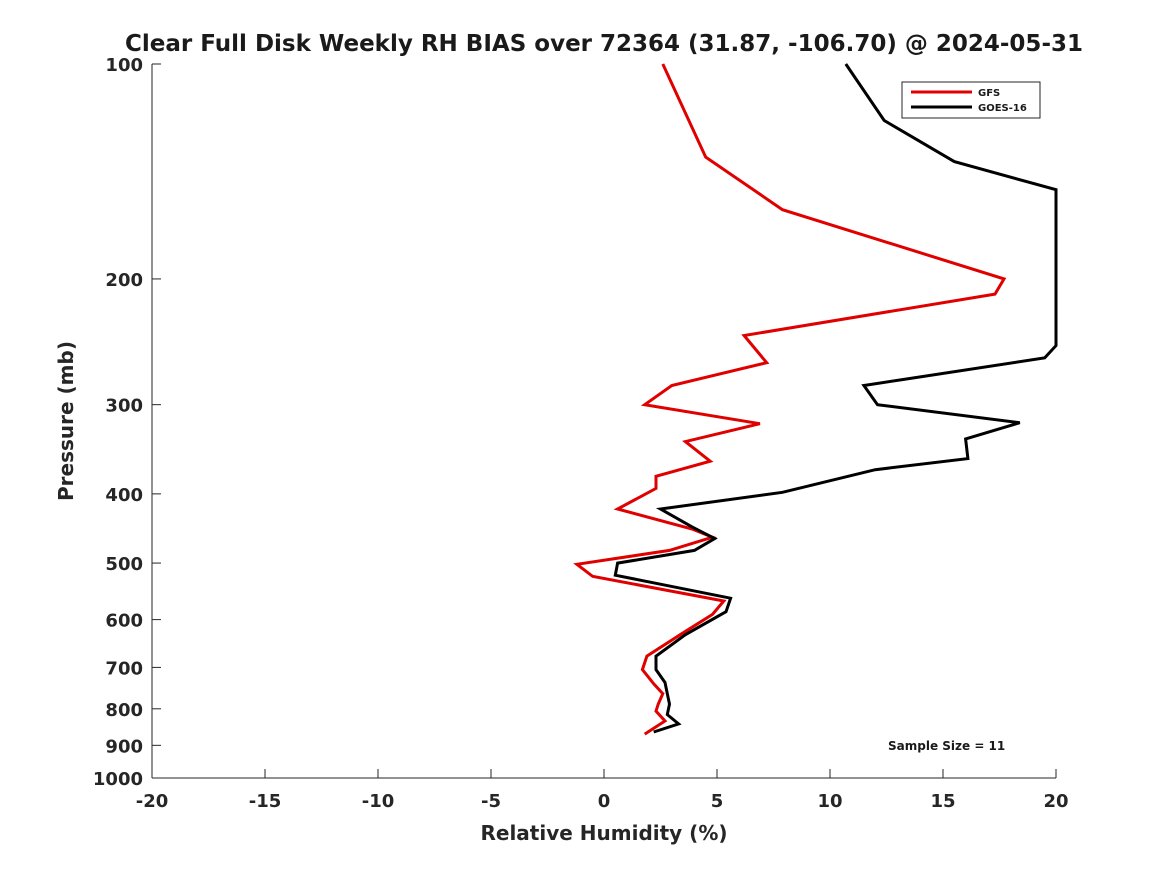 This screenshot has width=1167, height=875. What do you see at coordinates (265, 801) in the screenshot?
I see `x-tick-label: -15` at bounding box center [265, 801].